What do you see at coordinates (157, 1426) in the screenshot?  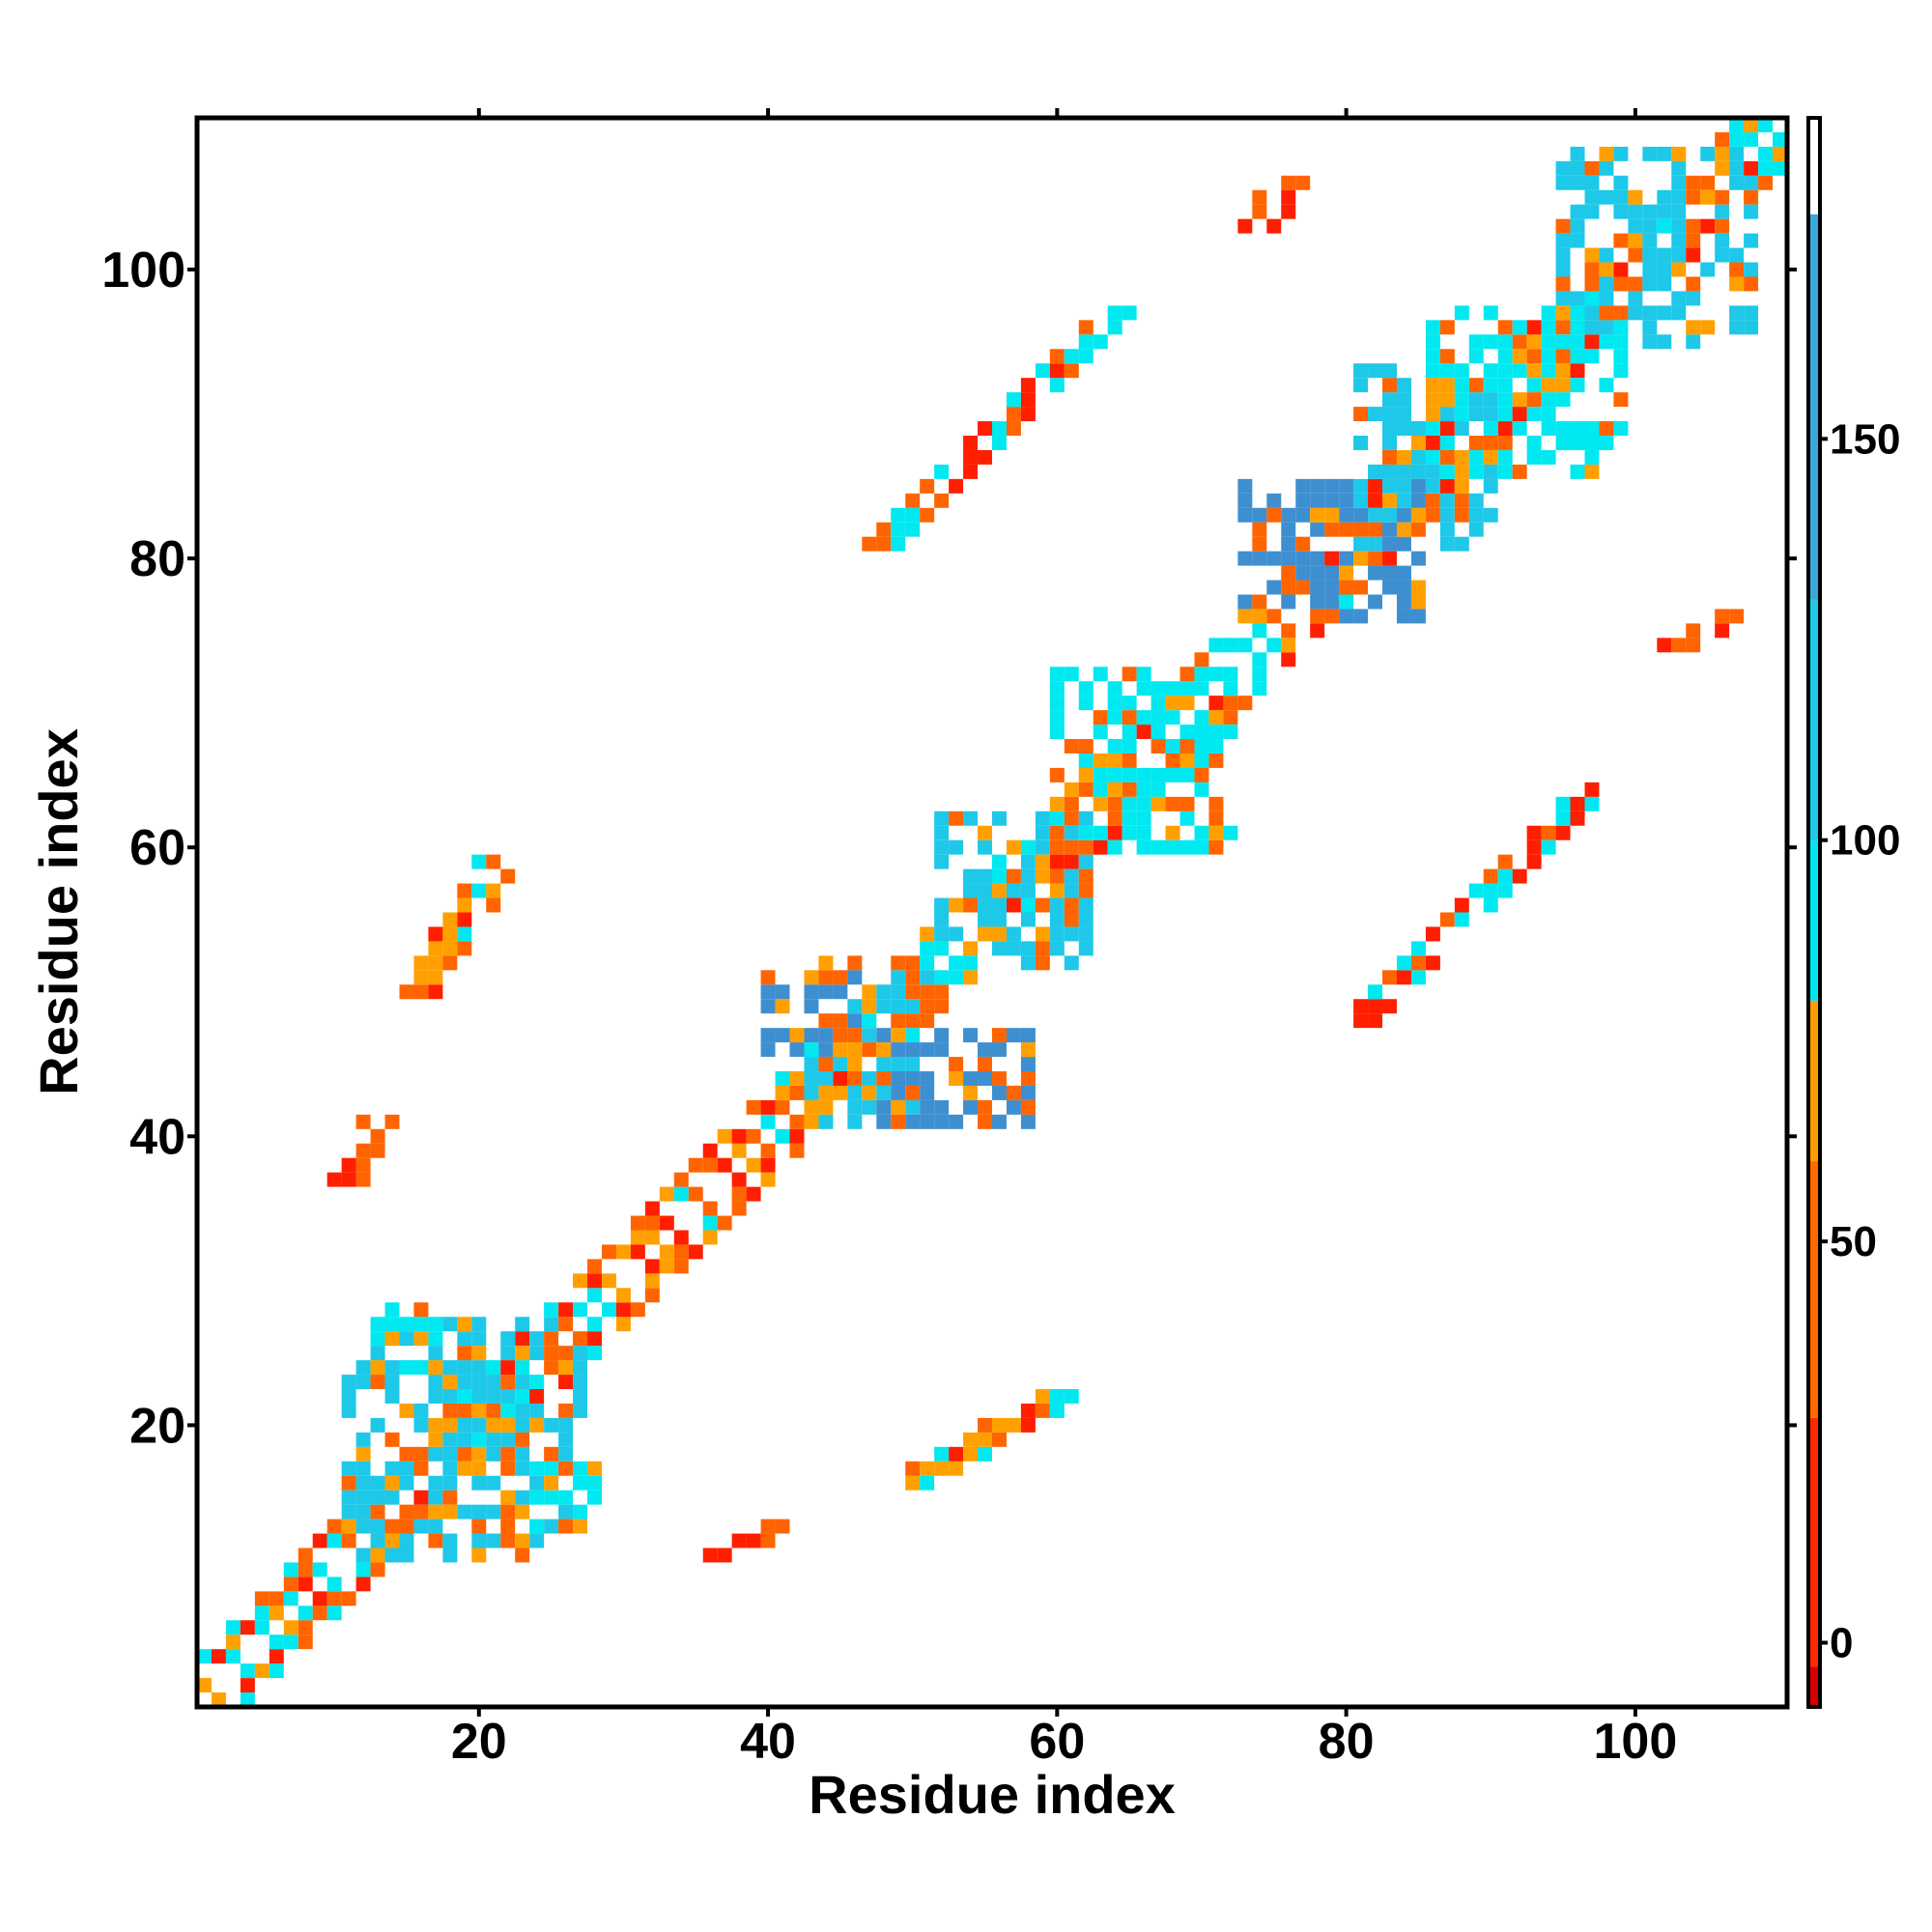 I see `y-tick-label: 20` at bounding box center [157, 1426].